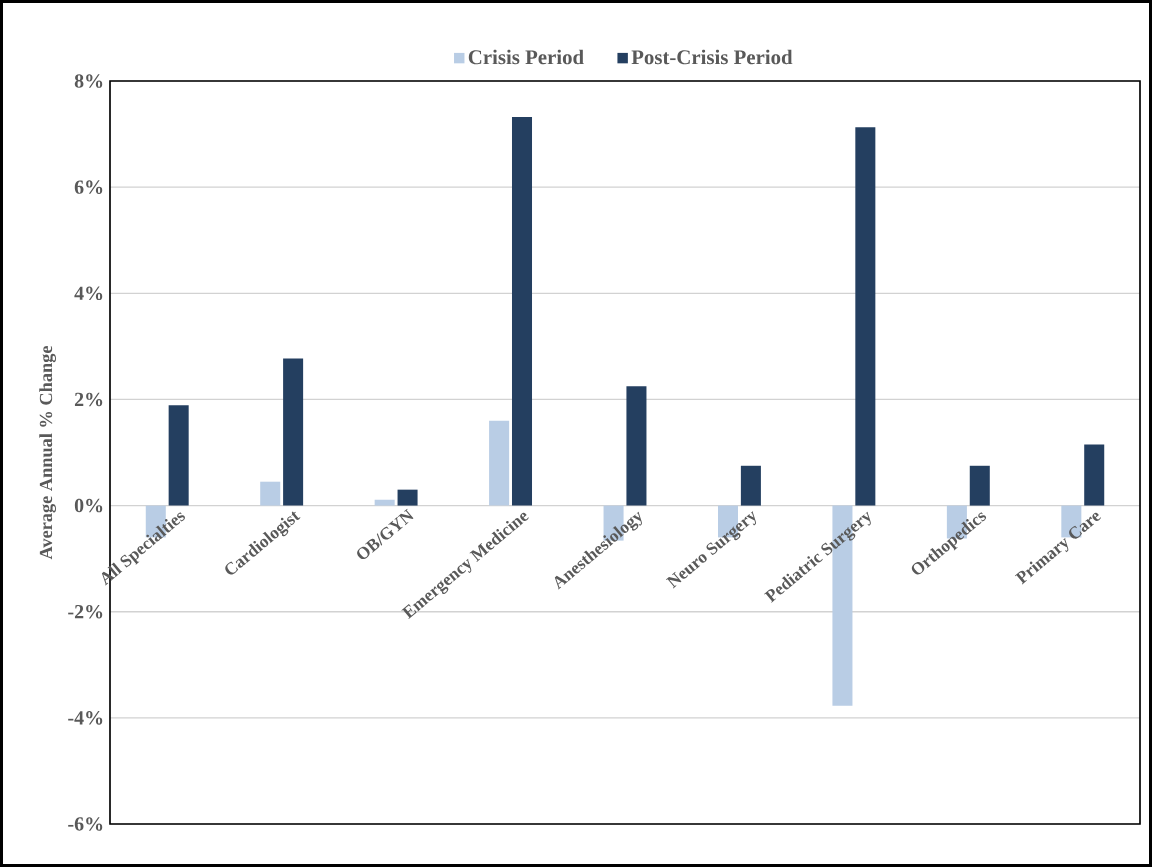 The height and width of the screenshot is (867, 1152). What do you see at coordinates (85, 611) in the screenshot?
I see `y-tick-label: -2%` at bounding box center [85, 611].